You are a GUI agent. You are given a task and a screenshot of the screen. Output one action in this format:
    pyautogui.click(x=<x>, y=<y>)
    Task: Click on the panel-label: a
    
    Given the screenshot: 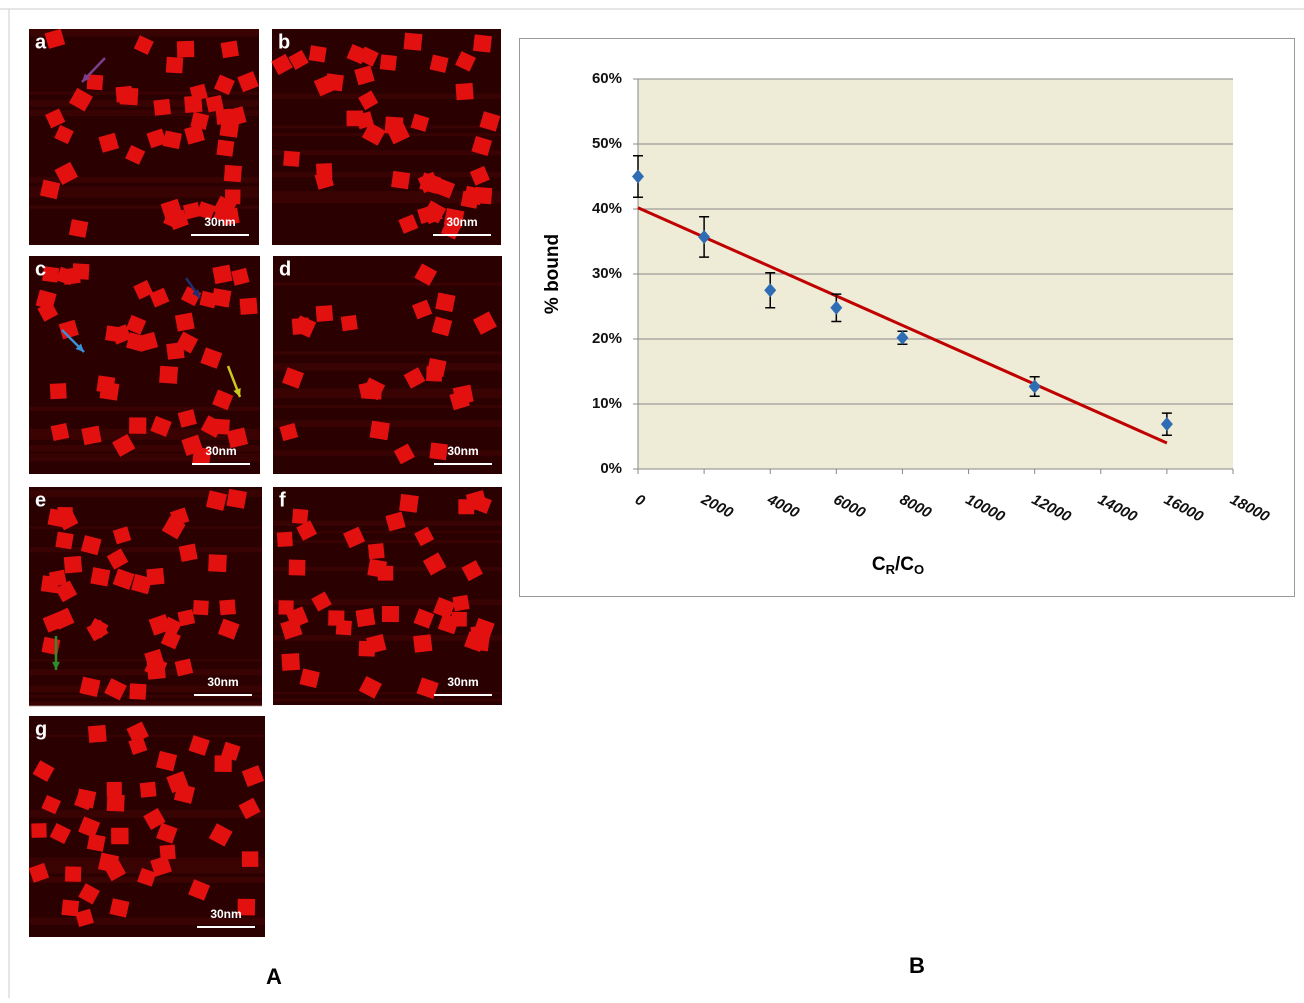 What is the action you would take?
    pyautogui.click(x=41, y=42)
    